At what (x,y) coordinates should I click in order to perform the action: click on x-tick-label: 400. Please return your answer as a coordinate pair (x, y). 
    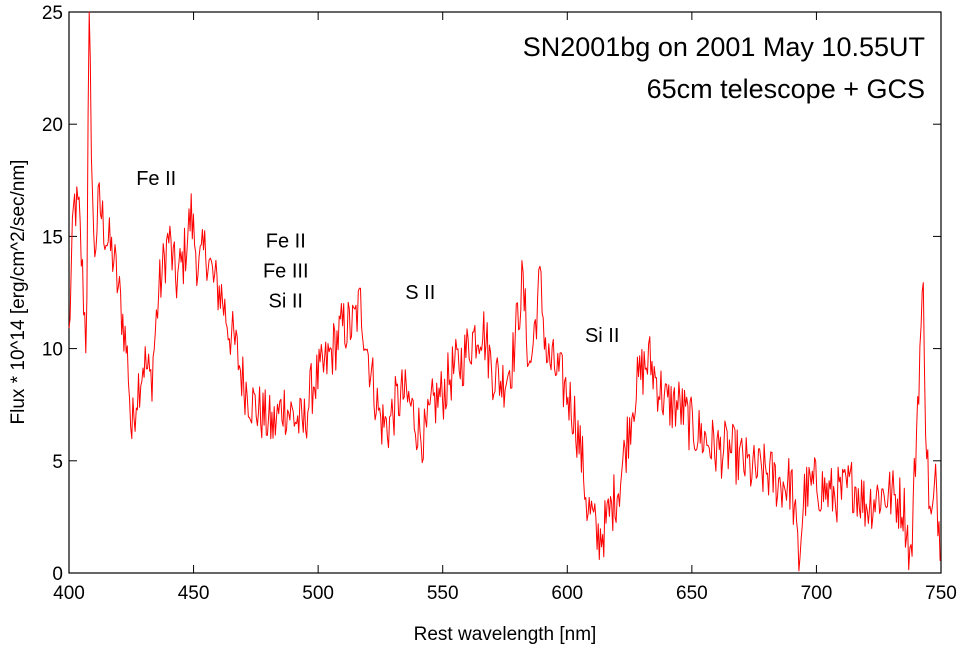
    Looking at the image, I should click on (69, 593).